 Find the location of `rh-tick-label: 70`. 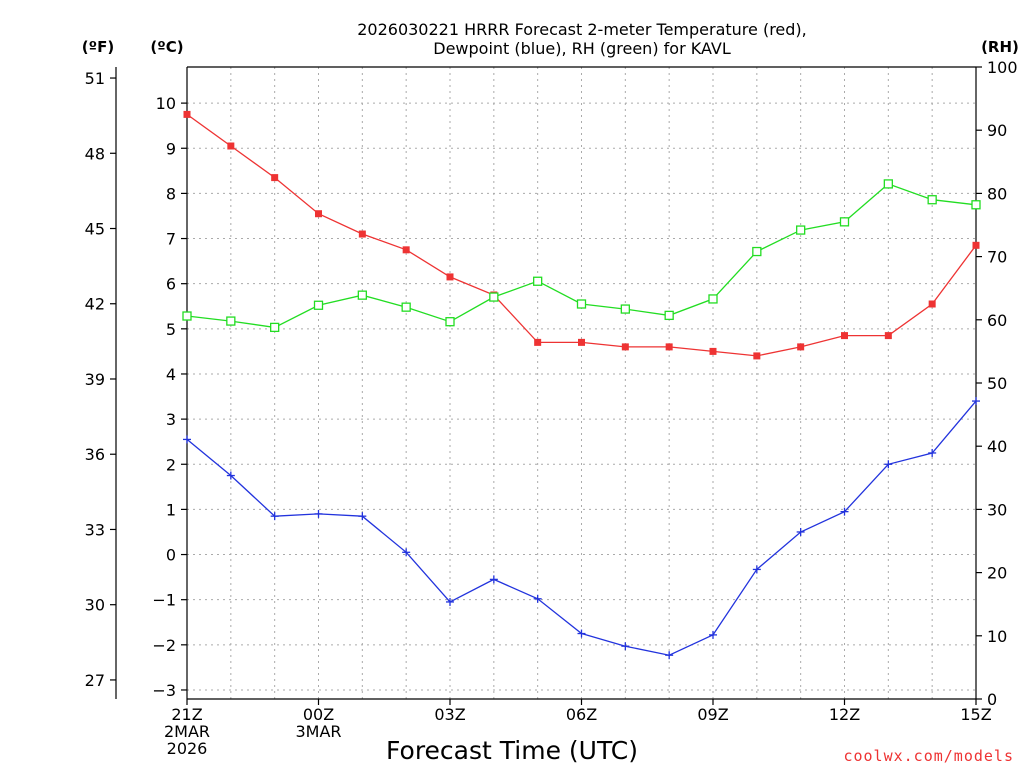

rh-tick-label: 70 is located at coordinates (997, 257).